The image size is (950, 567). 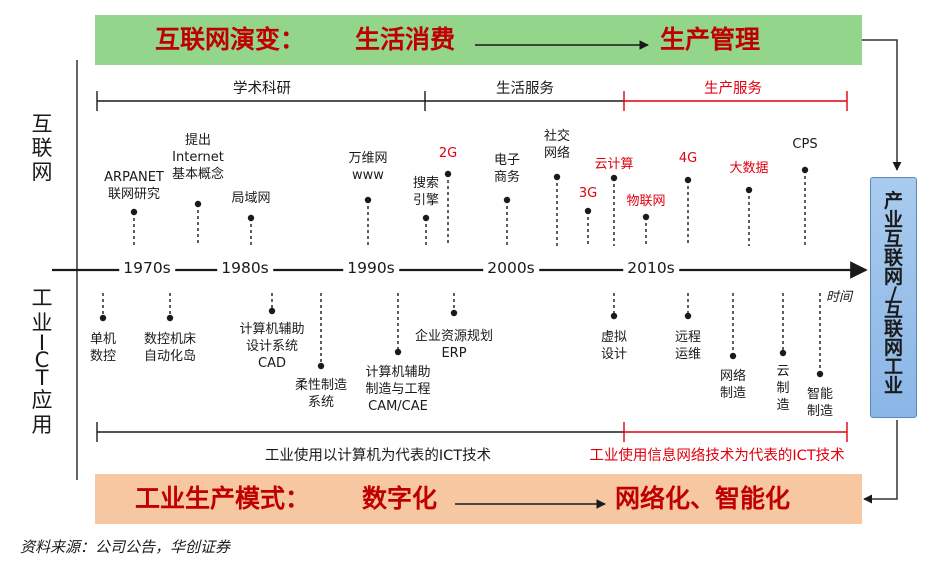 What do you see at coordinates (371, 268) in the screenshot?
I see `decade-label: 1990s` at bounding box center [371, 268].